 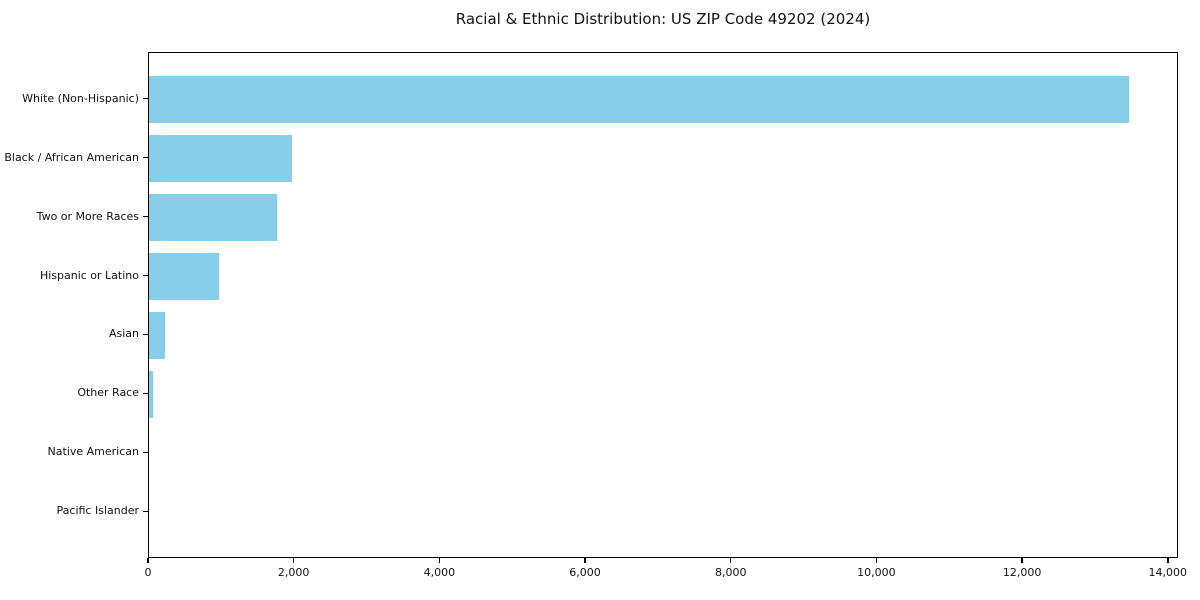 What do you see at coordinates (1168, 572) in the screenshot?
I see `x-tick-label: 14,000` at bounding box center [1168, 572].